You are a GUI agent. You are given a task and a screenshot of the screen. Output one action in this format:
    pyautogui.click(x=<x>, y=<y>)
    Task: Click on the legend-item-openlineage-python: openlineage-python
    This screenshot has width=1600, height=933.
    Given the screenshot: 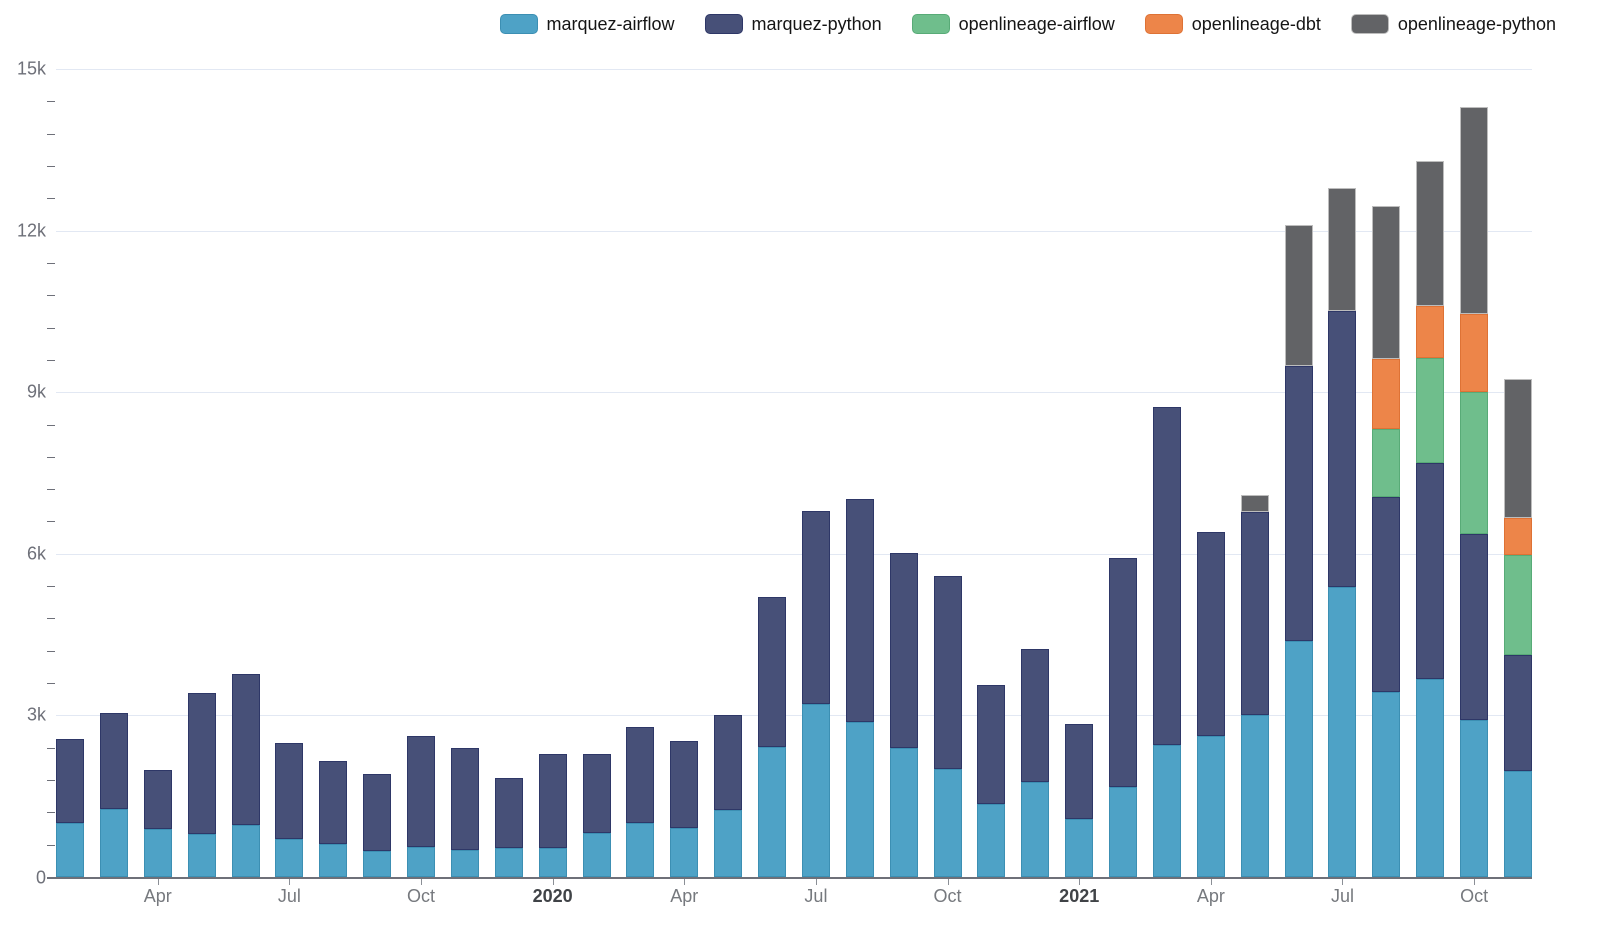 What is the action you would take?
    pyautogui.click(x=1453, y=24)
    